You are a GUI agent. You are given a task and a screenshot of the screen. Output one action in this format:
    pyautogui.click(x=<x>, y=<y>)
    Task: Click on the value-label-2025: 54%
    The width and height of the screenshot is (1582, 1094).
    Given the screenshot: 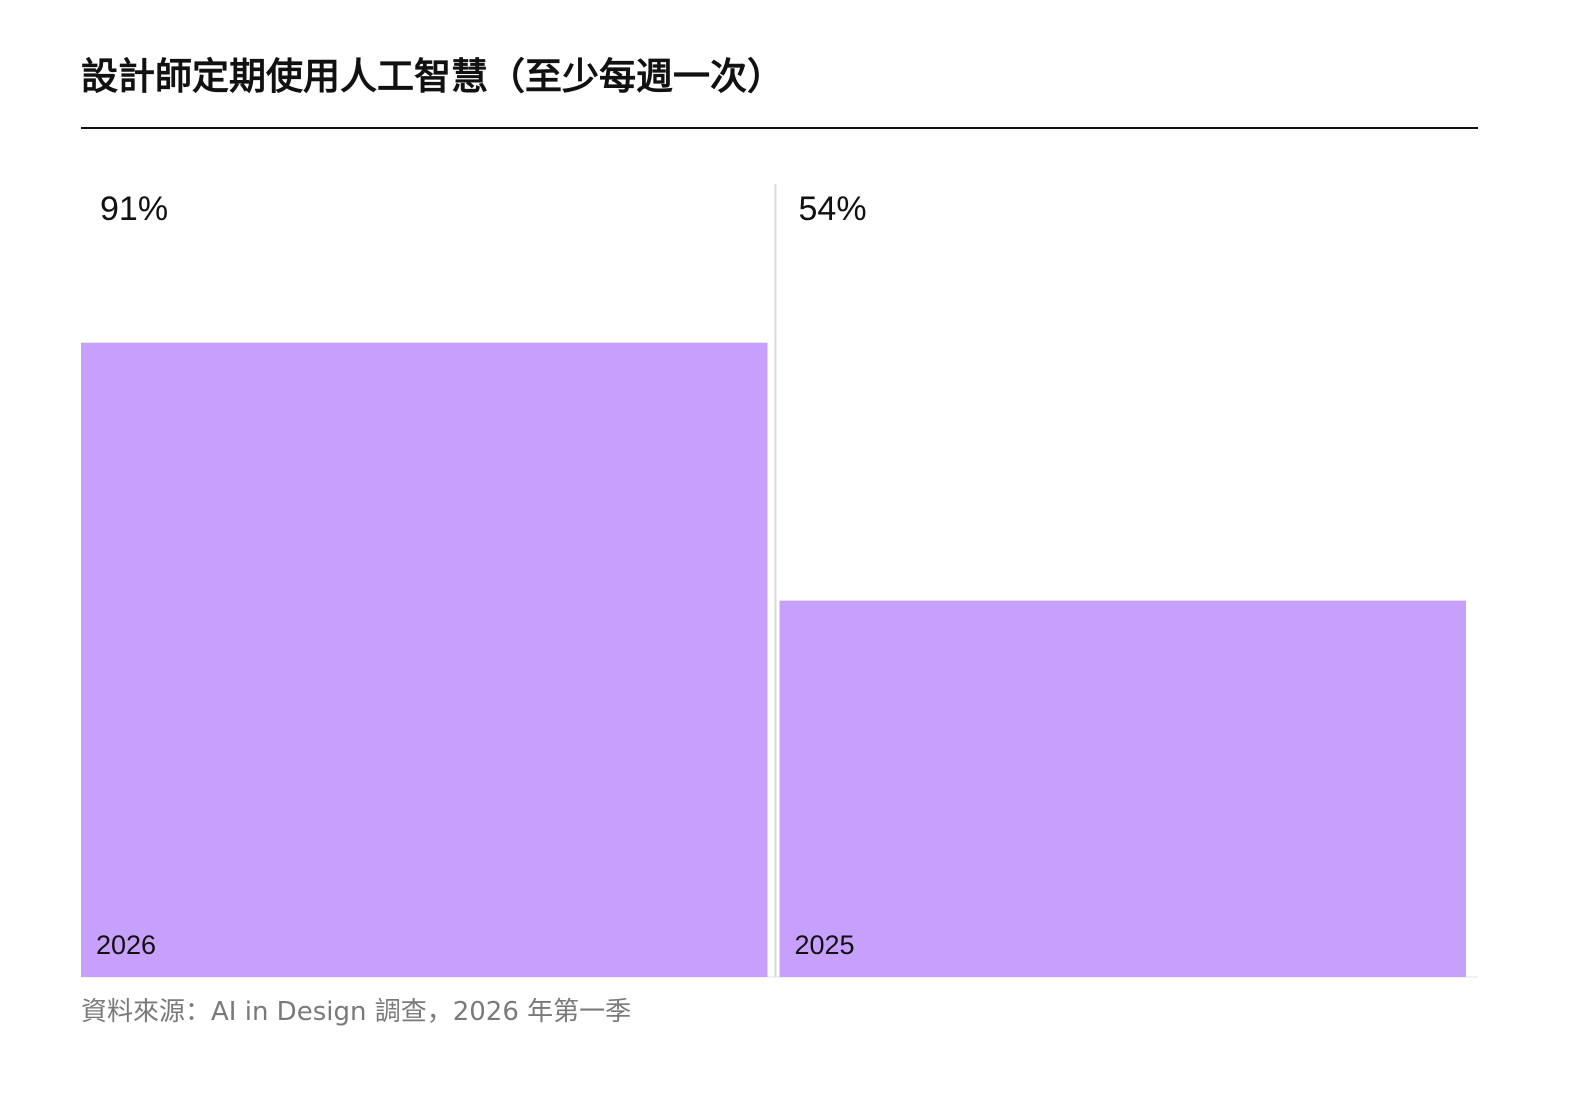 What is the action you would take?
    pyautogui.click(x=833, y=209)
    